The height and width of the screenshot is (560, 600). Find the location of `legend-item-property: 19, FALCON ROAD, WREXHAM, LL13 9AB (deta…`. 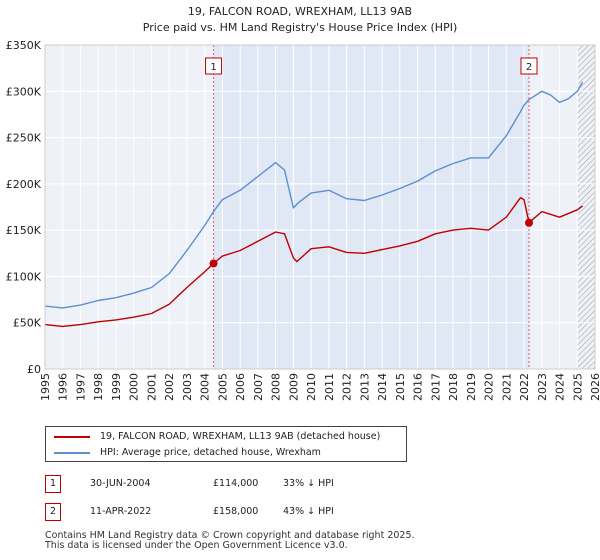

legend-item-property: 19, FALCON ROAD, WREXHAM, LL13 9AB (deta… is located at coordinates (217, 437).